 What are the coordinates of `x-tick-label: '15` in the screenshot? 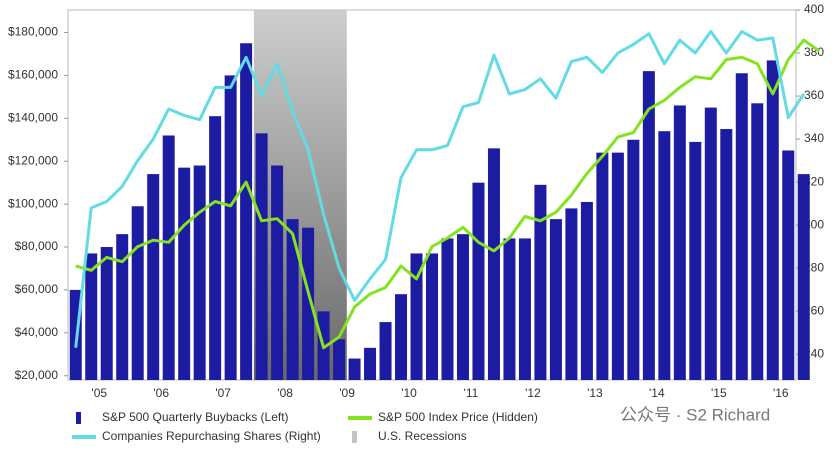 It's located at (719, 393).